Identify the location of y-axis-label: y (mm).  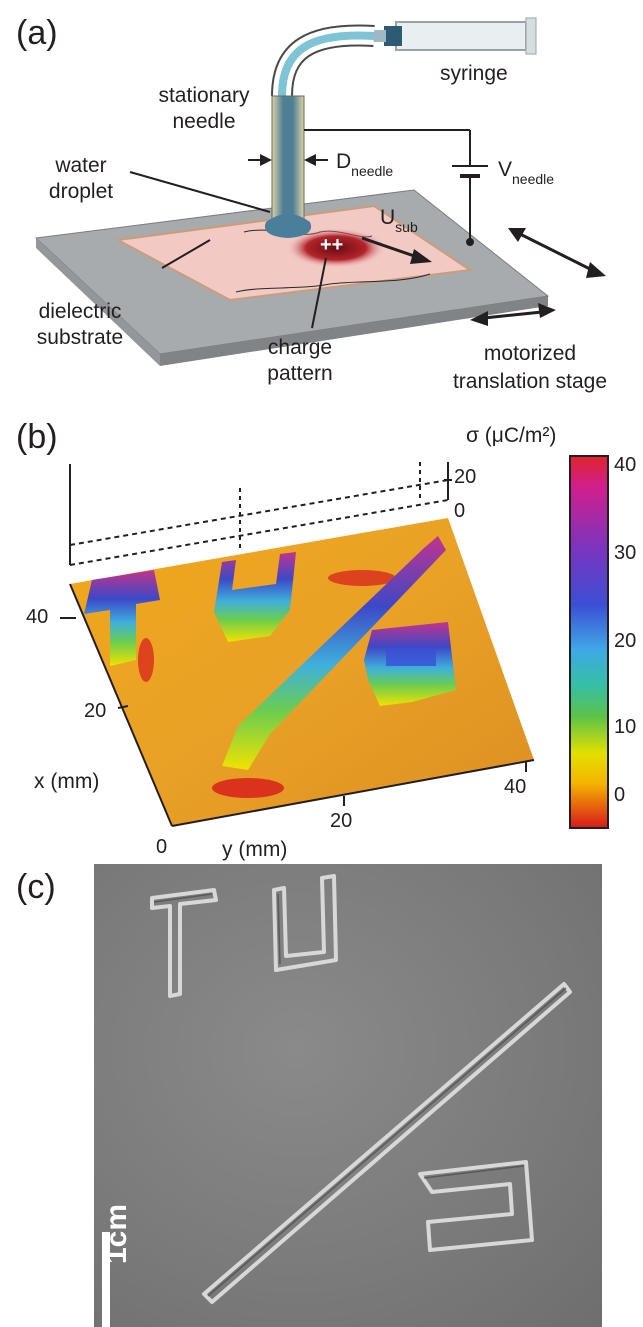
(255, 849).